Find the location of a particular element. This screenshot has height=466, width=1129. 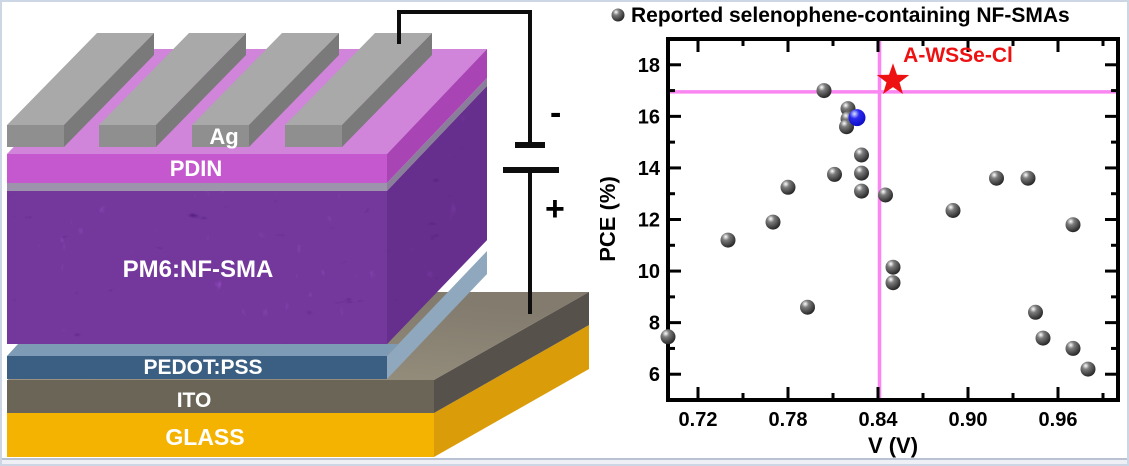

pedot-layer-side is located at coordinates (437, 315).